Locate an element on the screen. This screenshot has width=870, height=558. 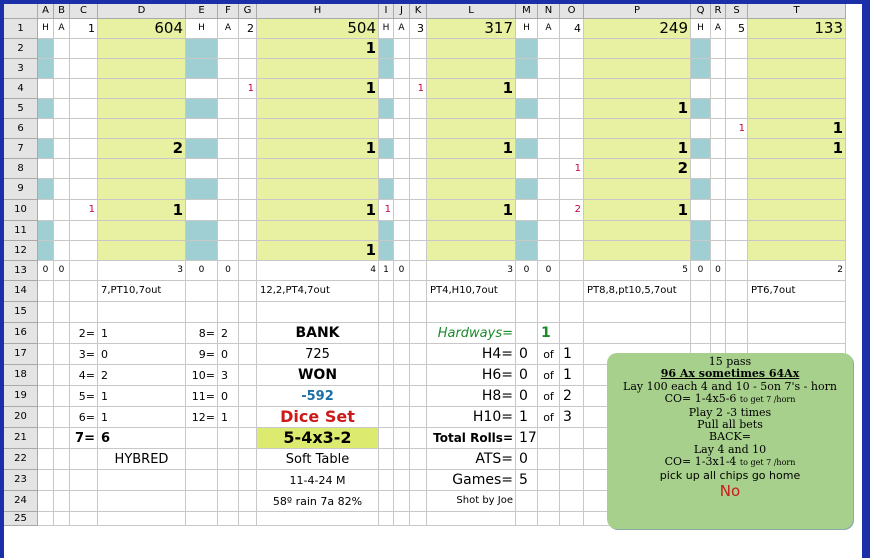
cell-H16: BANK is located at coordinates (318, 333).